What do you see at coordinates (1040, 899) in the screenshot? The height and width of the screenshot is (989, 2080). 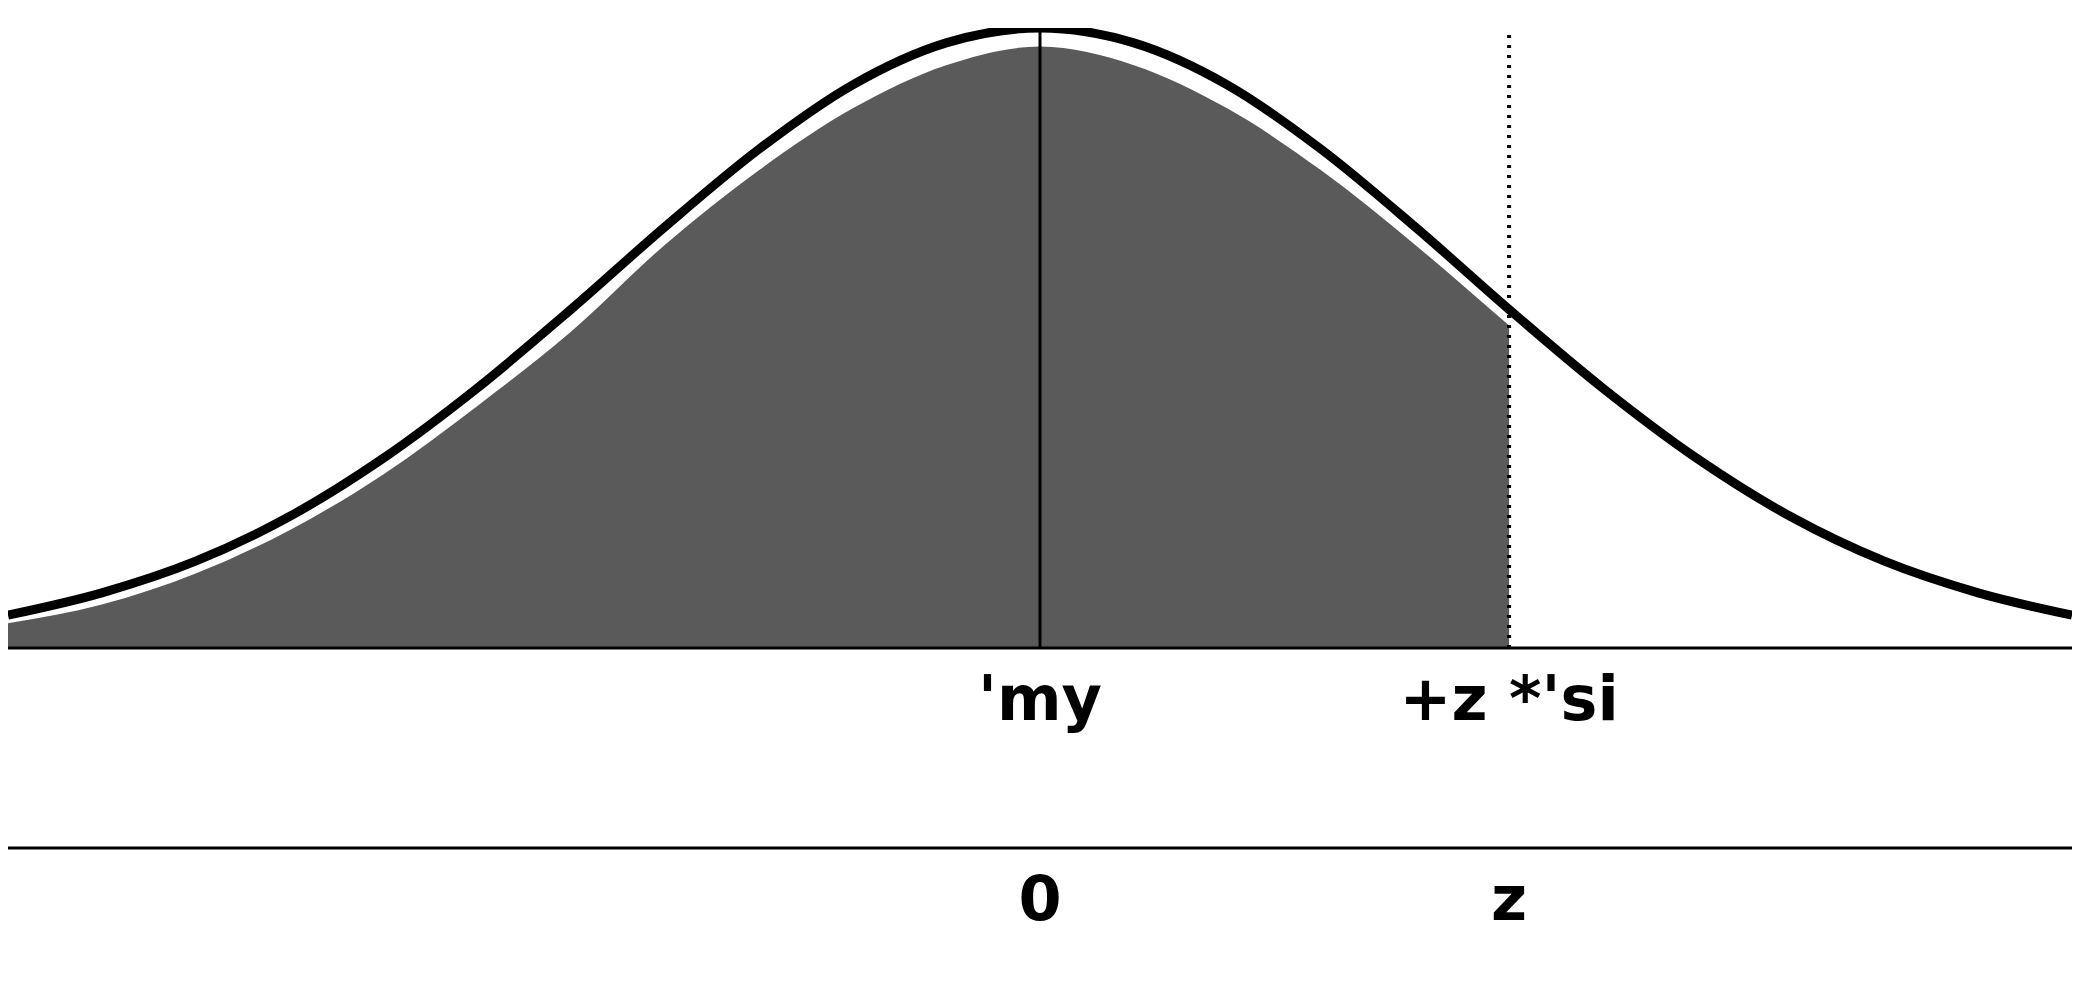 I see `x-tick-label: 0` at bounding box center [1040, 899].